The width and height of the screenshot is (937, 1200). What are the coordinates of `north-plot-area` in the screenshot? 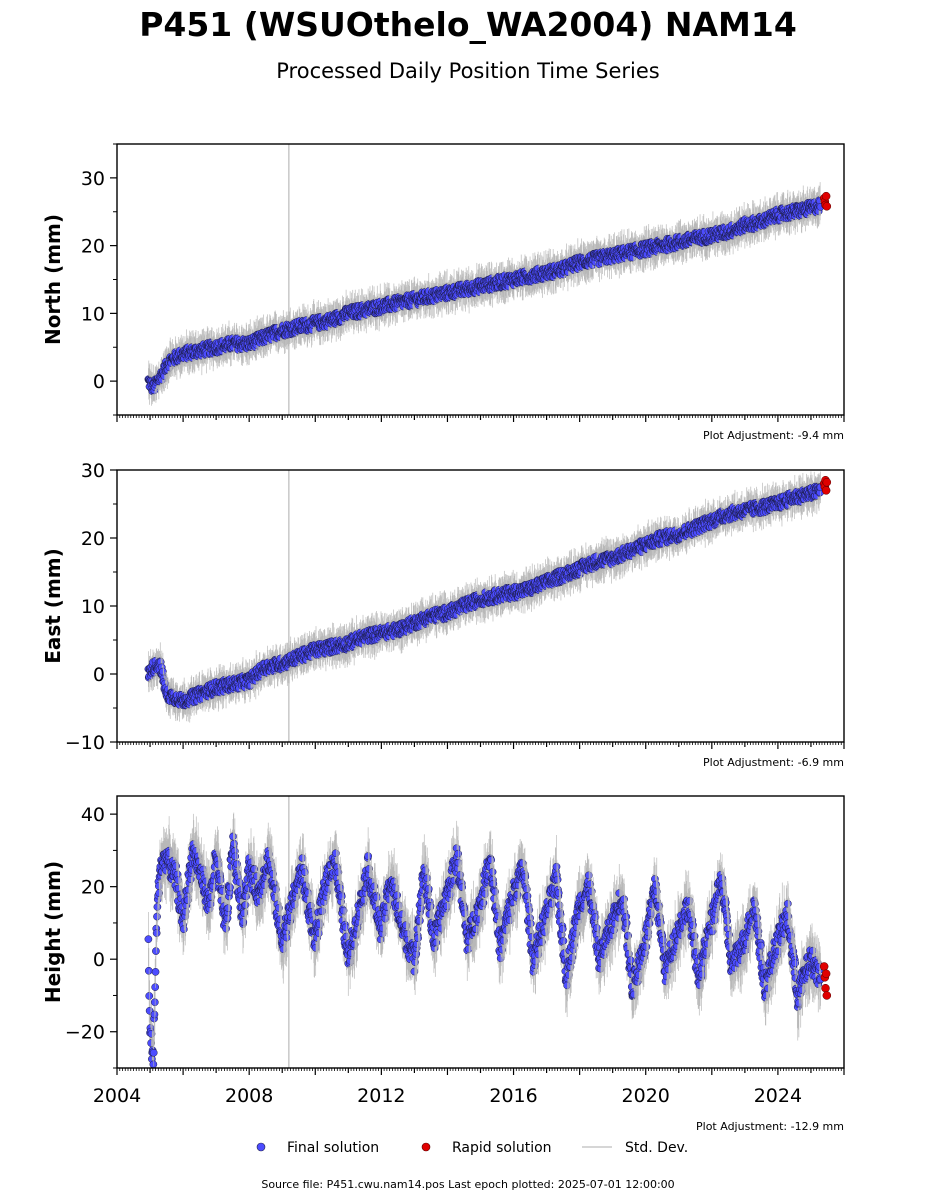 It's located at (488, 294).